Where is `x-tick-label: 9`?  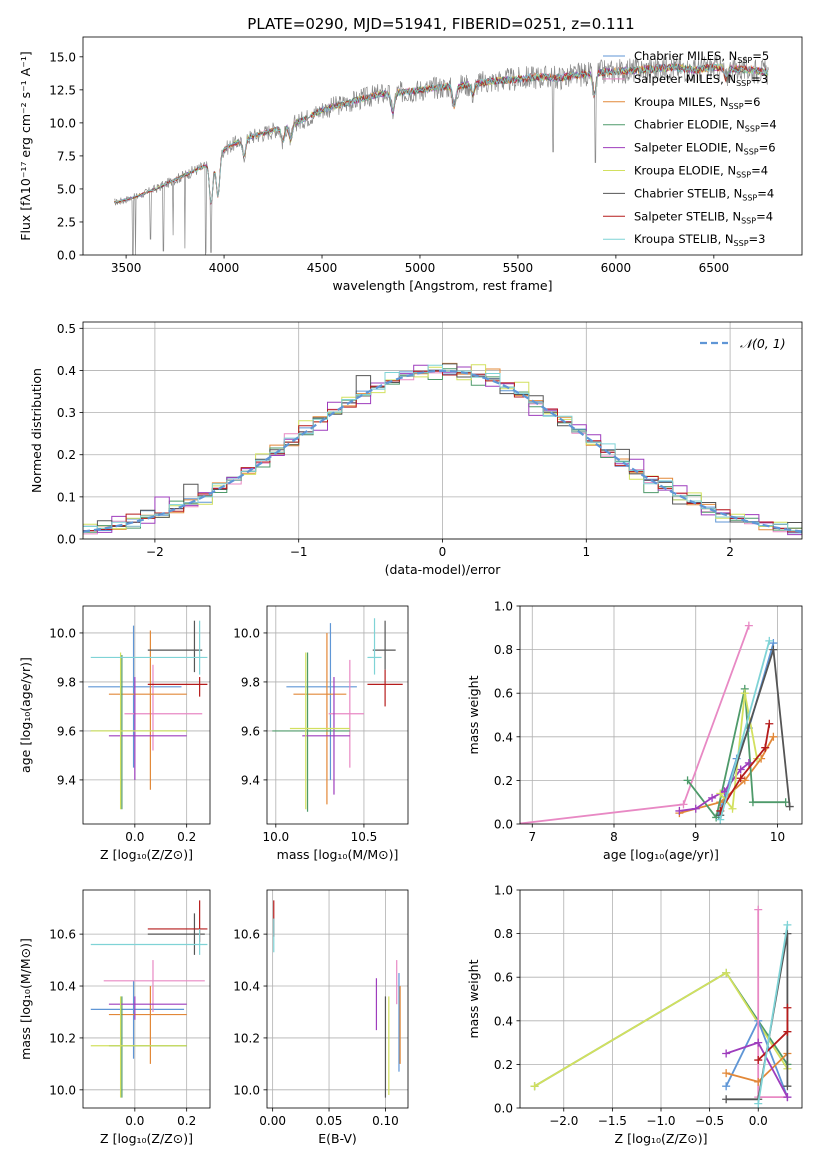 x-tick-label: 9 is located at coordinates (696, 837).